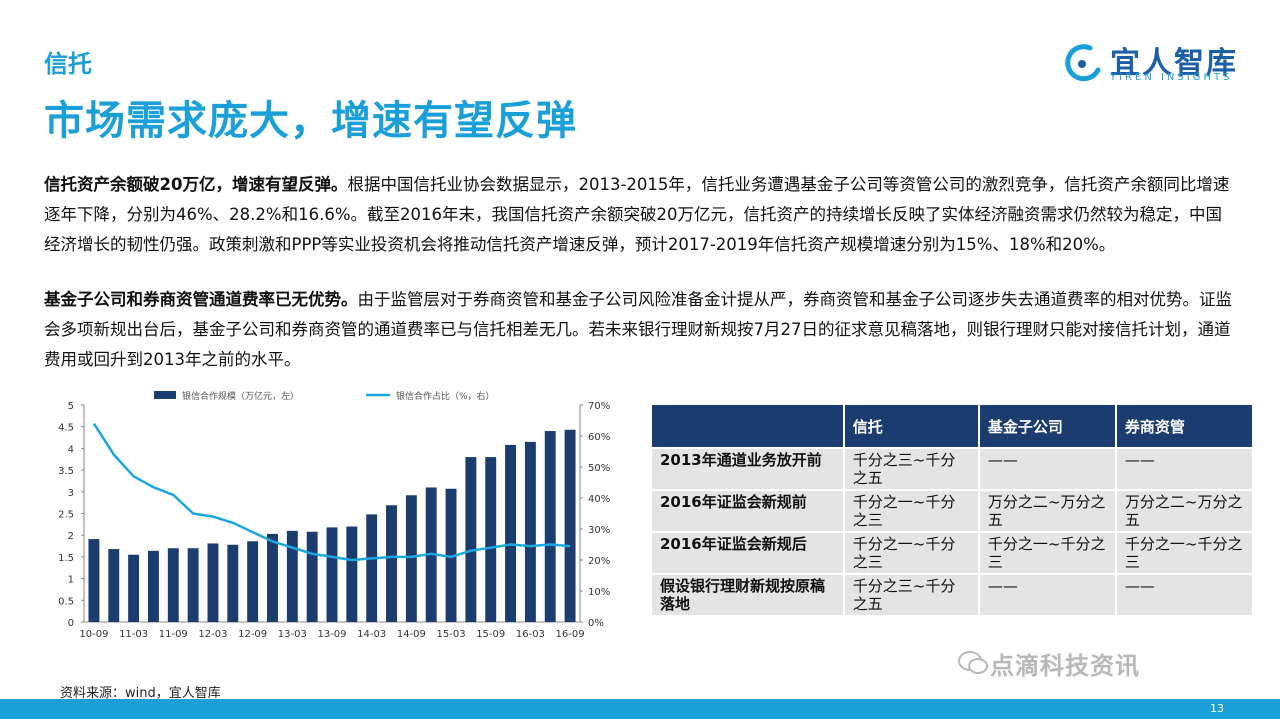  What do you see at coordinates (133, 634) in the screenshot?
I see `x-tick-label: 11-03` at bounding box center [133, 634].